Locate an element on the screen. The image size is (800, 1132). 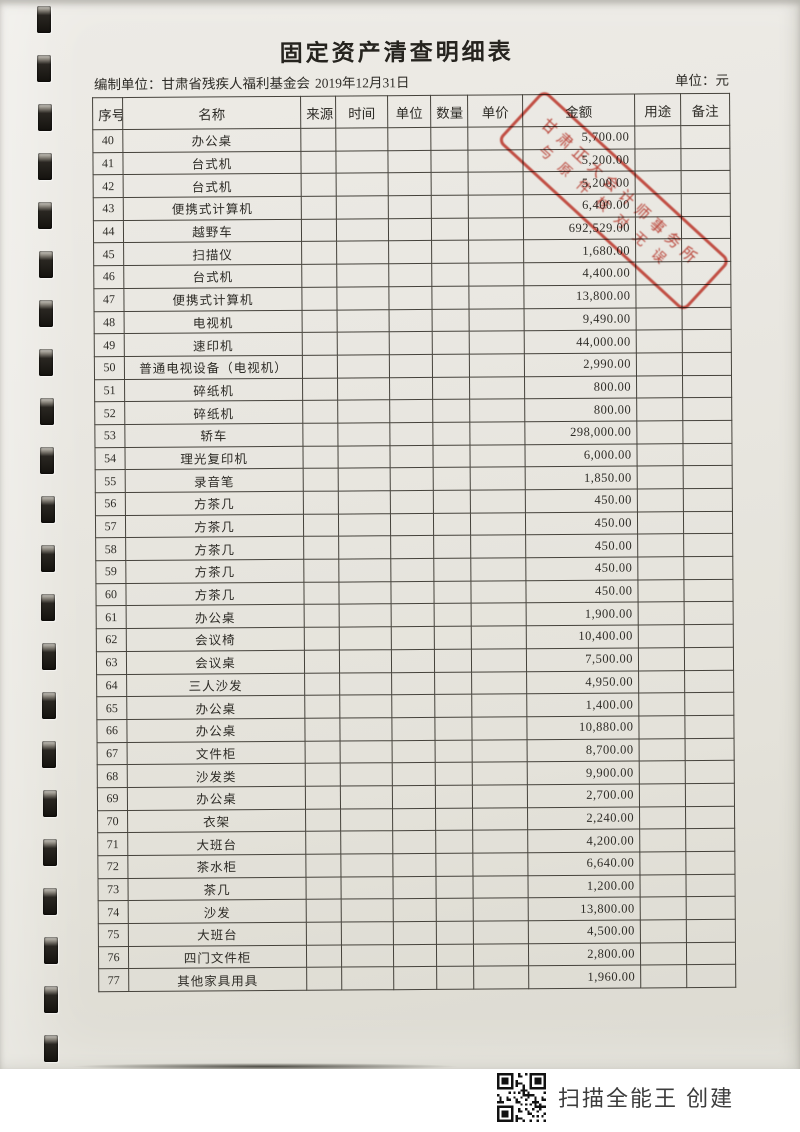
unit-note: 单位：元 is located at coordinates (702, 79).